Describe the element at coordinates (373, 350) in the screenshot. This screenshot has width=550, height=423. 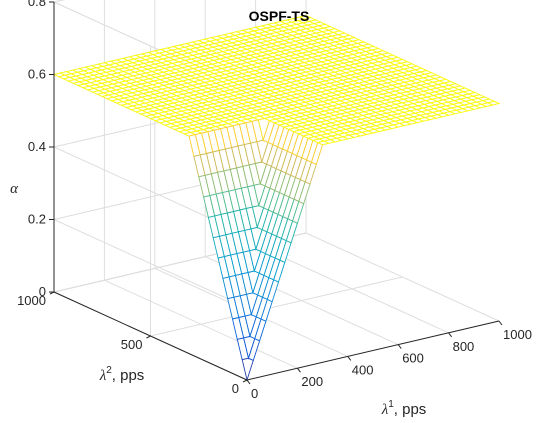
I see `x-axis-line` at that location.